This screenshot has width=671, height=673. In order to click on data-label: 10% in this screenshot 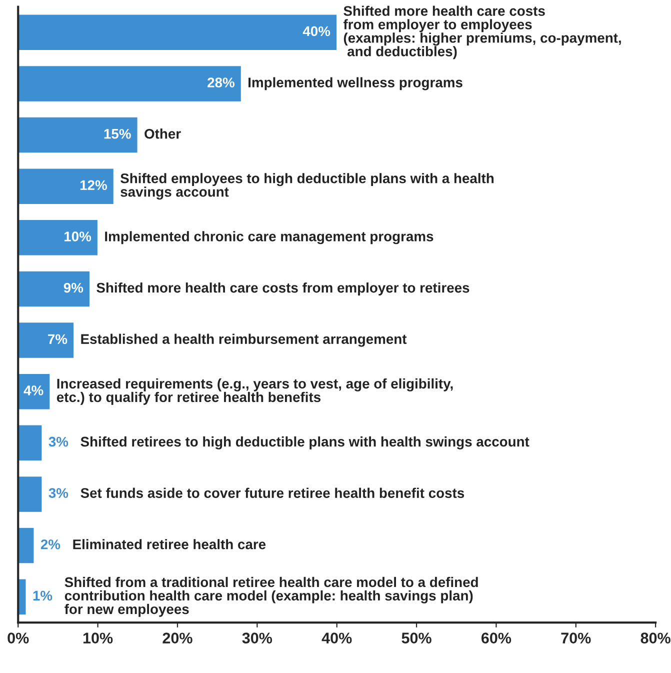, I will do `click(78, 237)`.